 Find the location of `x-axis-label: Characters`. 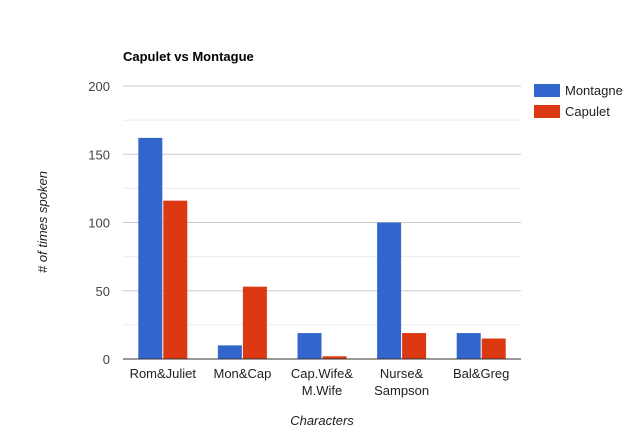

x-axis-label: Characters is located at coordinates (322, 420).